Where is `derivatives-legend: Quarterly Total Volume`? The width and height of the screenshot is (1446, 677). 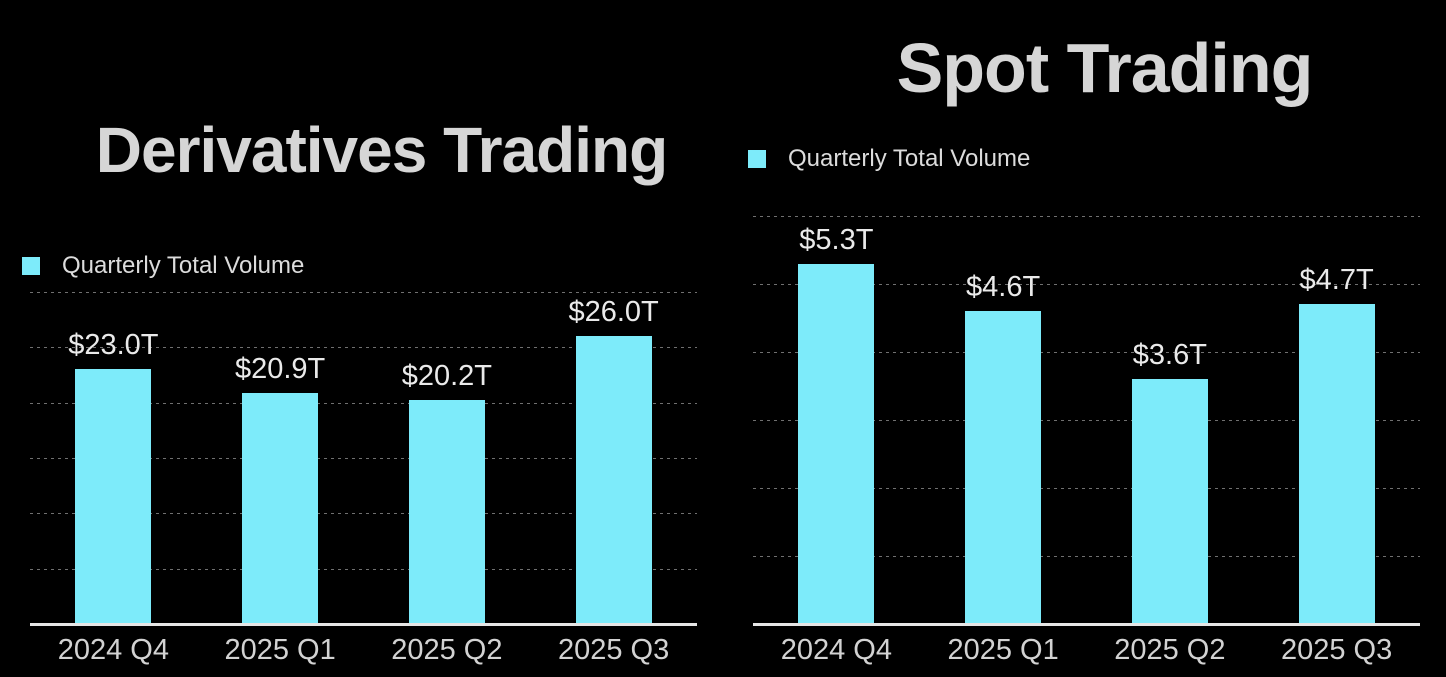 derivatives-legend: Quarterly Total Volume is located at coordinates (163, 266).